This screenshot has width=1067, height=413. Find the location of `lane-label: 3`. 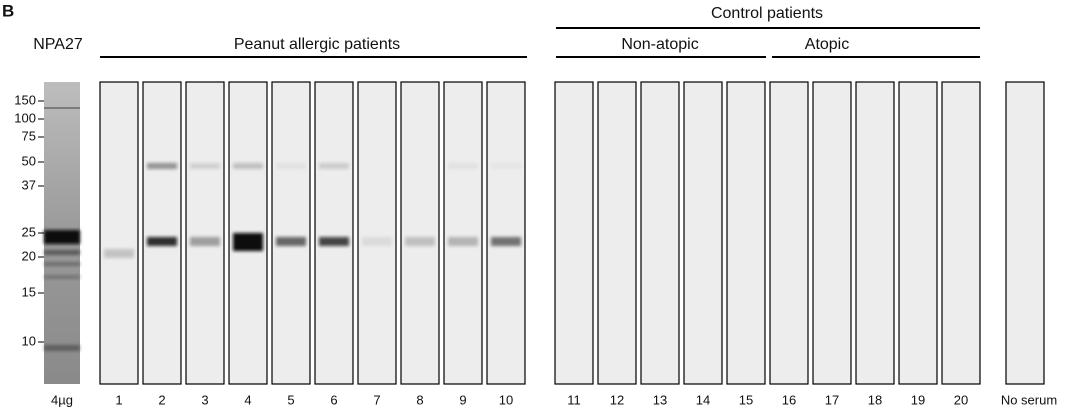

lane-label: 3 is located at coordinates (204, 399).